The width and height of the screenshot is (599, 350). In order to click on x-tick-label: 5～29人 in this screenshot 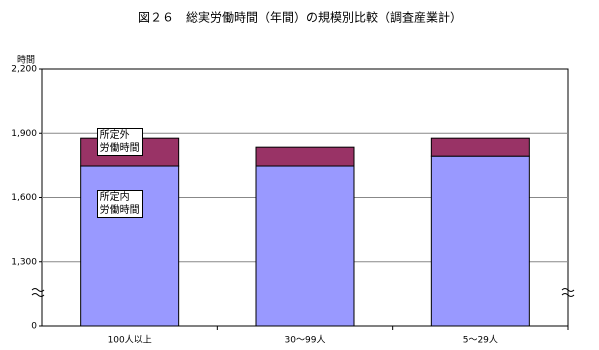, I will do `click(480, 340)`.